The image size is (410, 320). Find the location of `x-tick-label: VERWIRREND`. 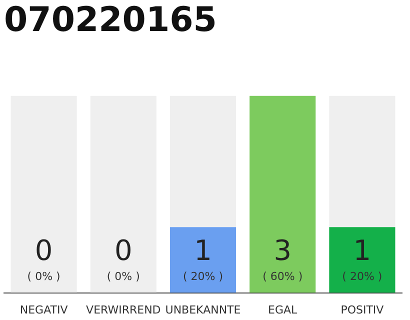

x-tick-label: VERWIRREND is located at coordinates (123, 309).